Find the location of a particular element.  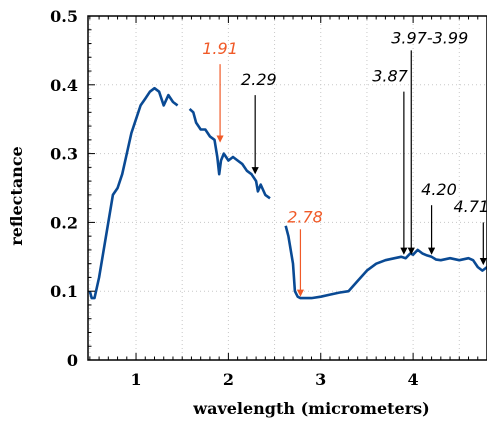

y-tick-label: 0.1 is located at coordinates (64, 291).